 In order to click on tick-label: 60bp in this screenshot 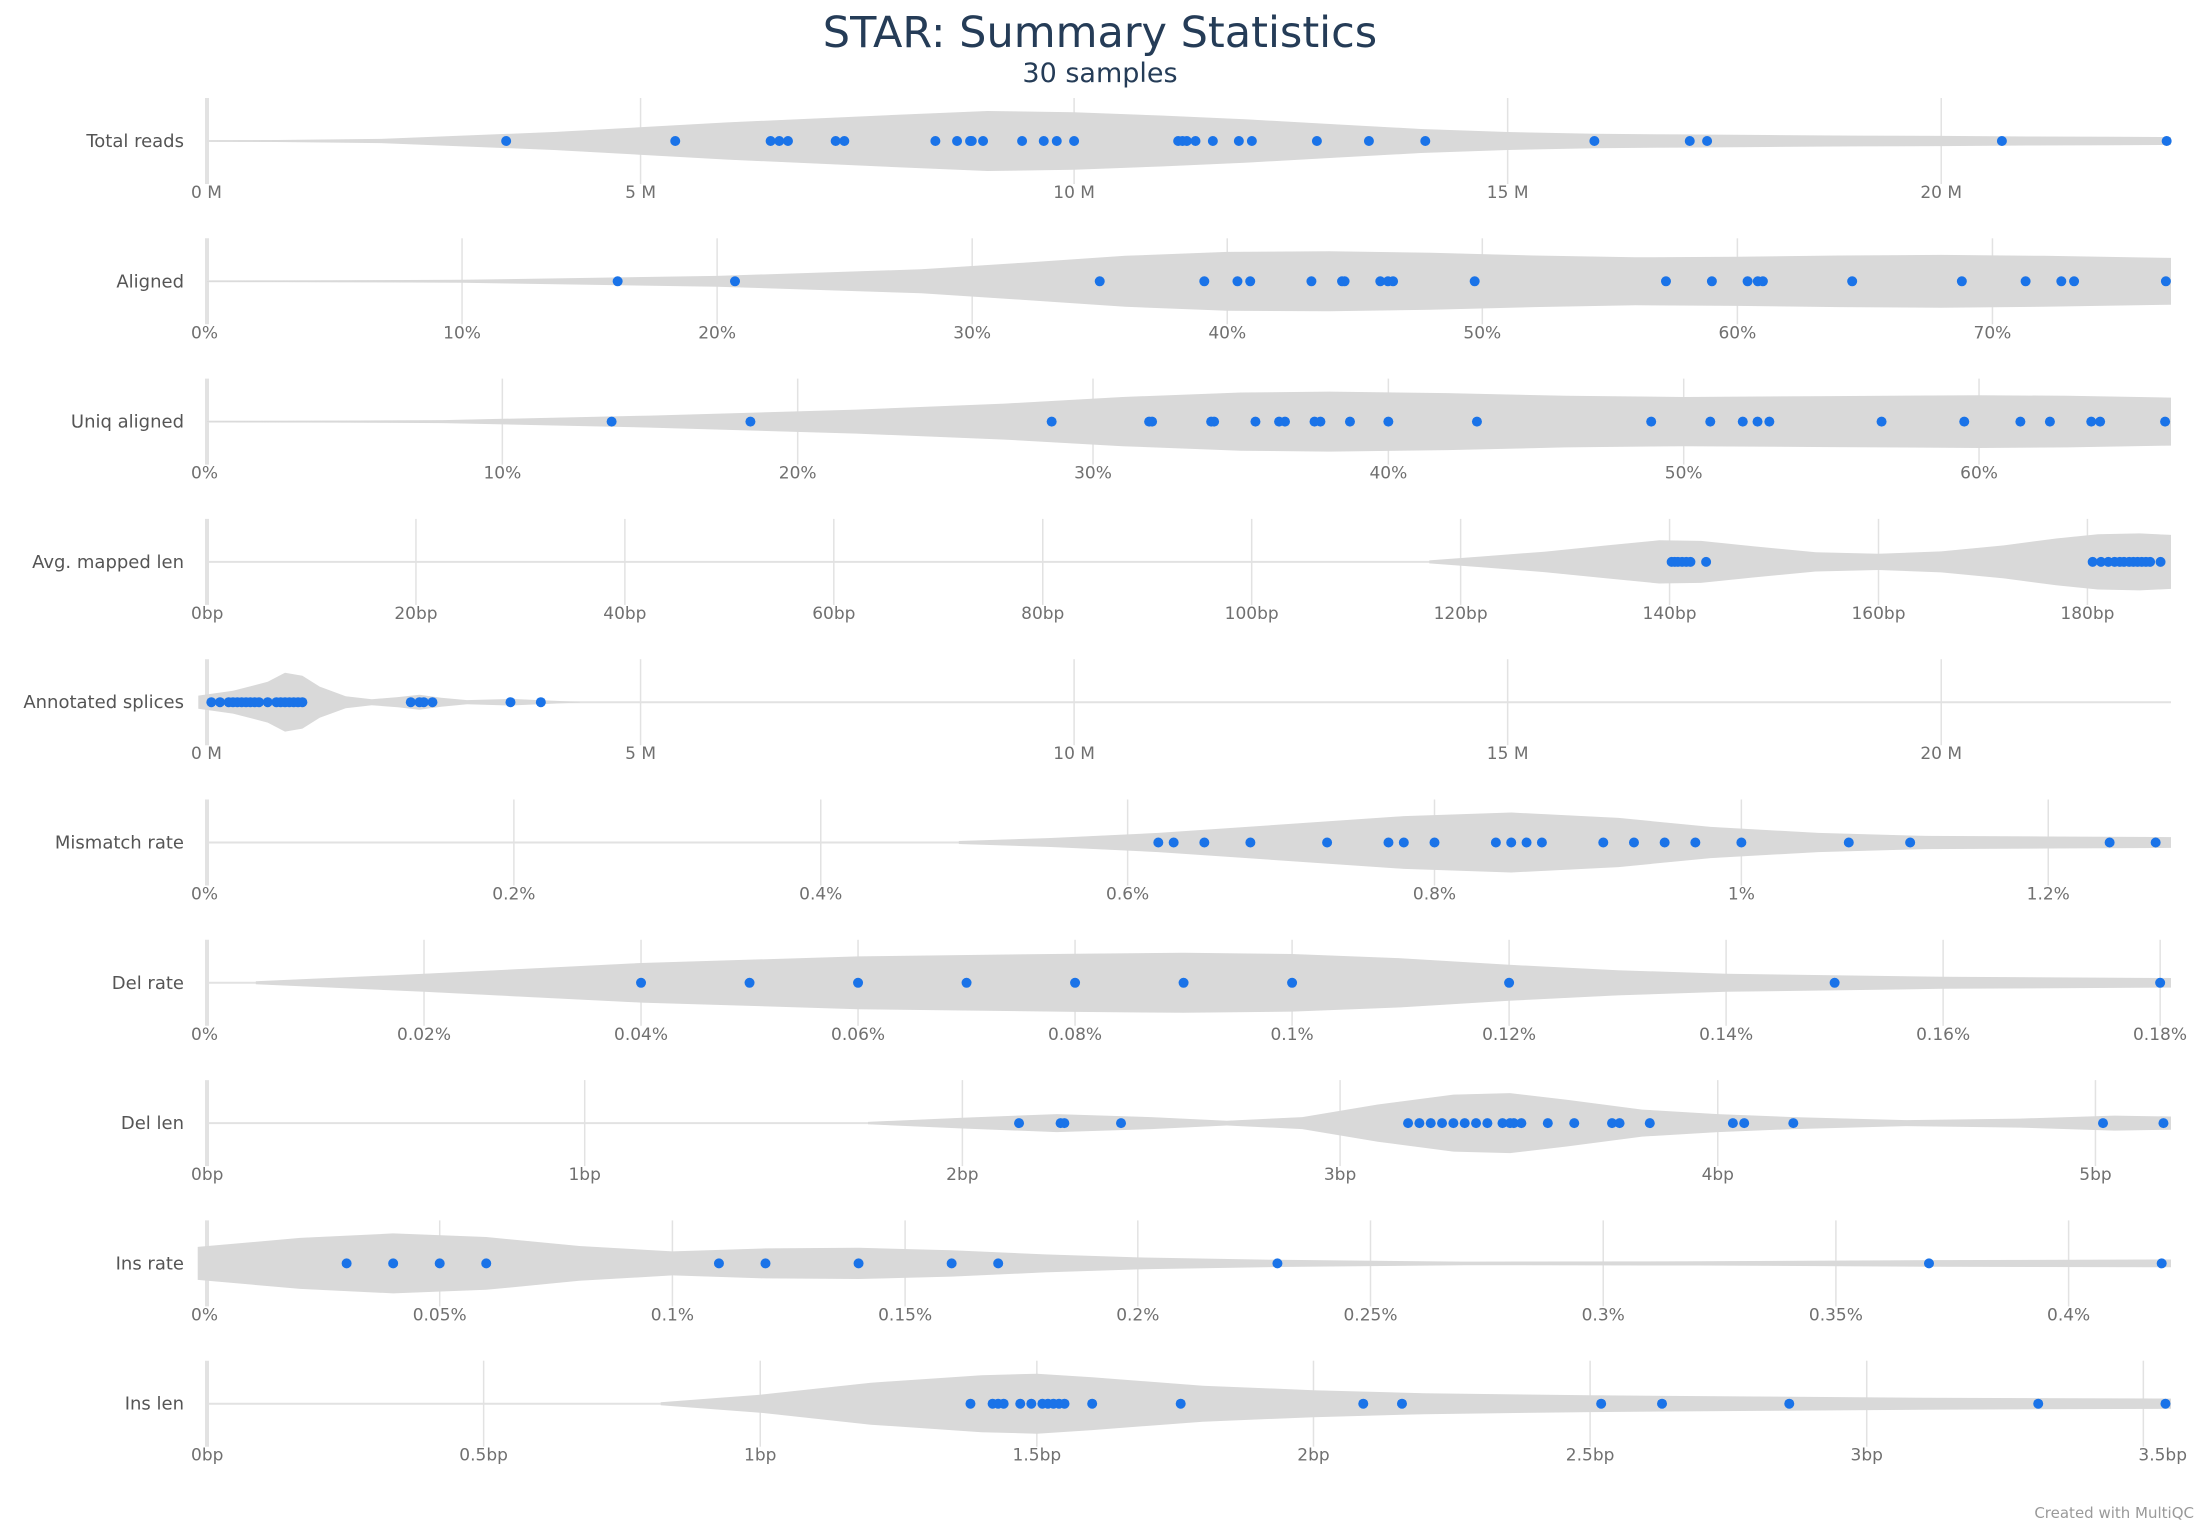, I will do `click(833, 614)`.